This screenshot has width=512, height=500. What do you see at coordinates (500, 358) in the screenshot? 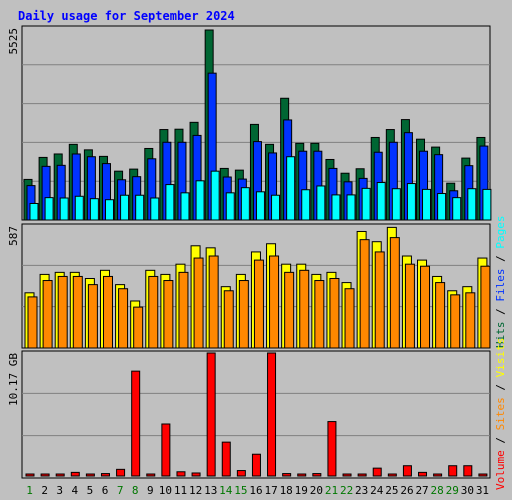
I see `legend-visits: Visits` at bounding box center [500, 358].